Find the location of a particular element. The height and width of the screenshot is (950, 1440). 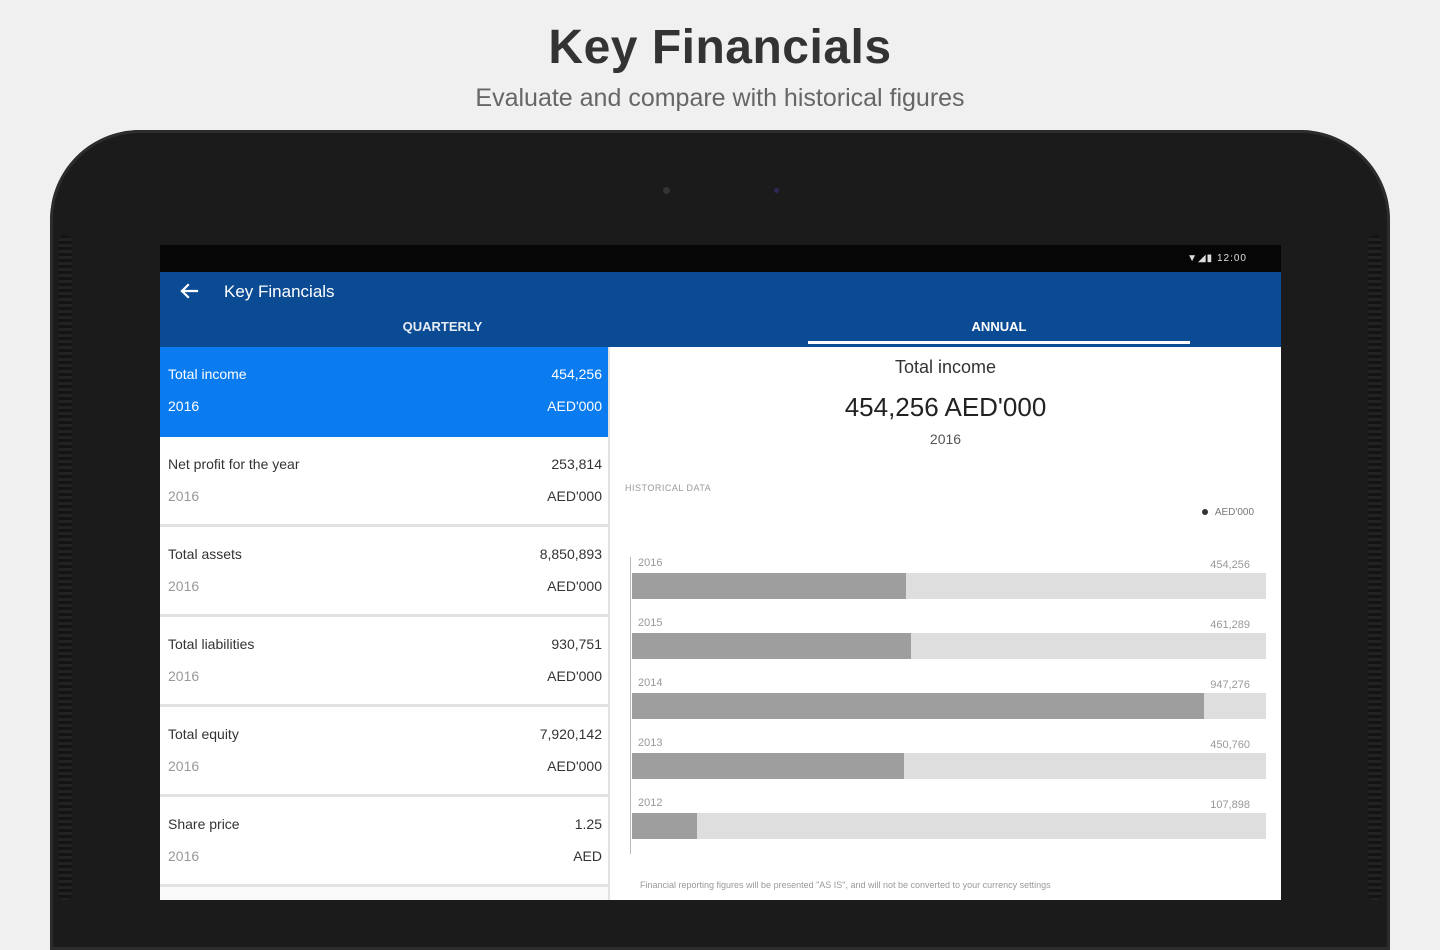

list-item-value: 253,814 is located at coordinates (576, 464).